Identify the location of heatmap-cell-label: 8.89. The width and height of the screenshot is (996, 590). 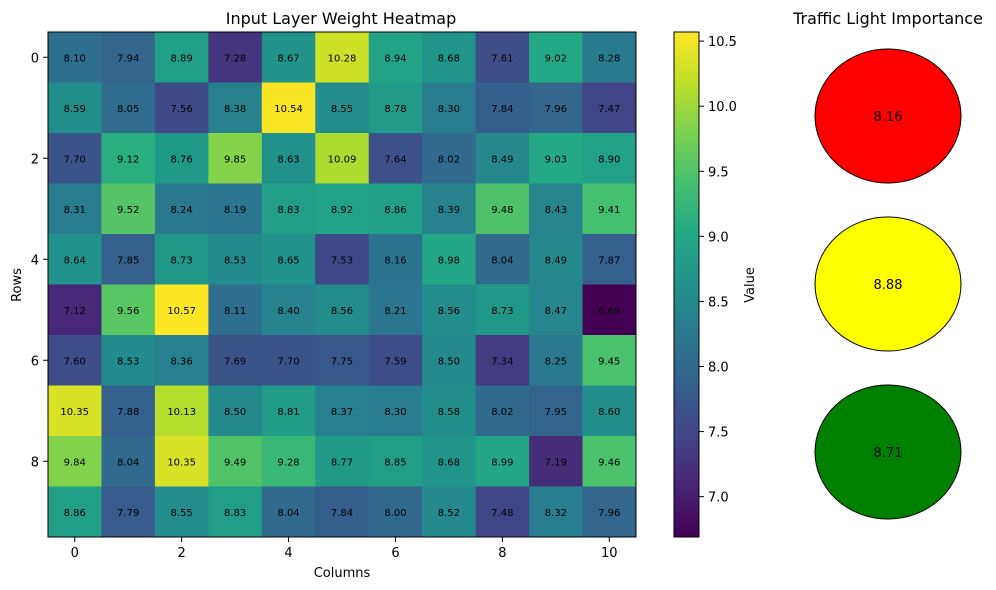
(182, 58).